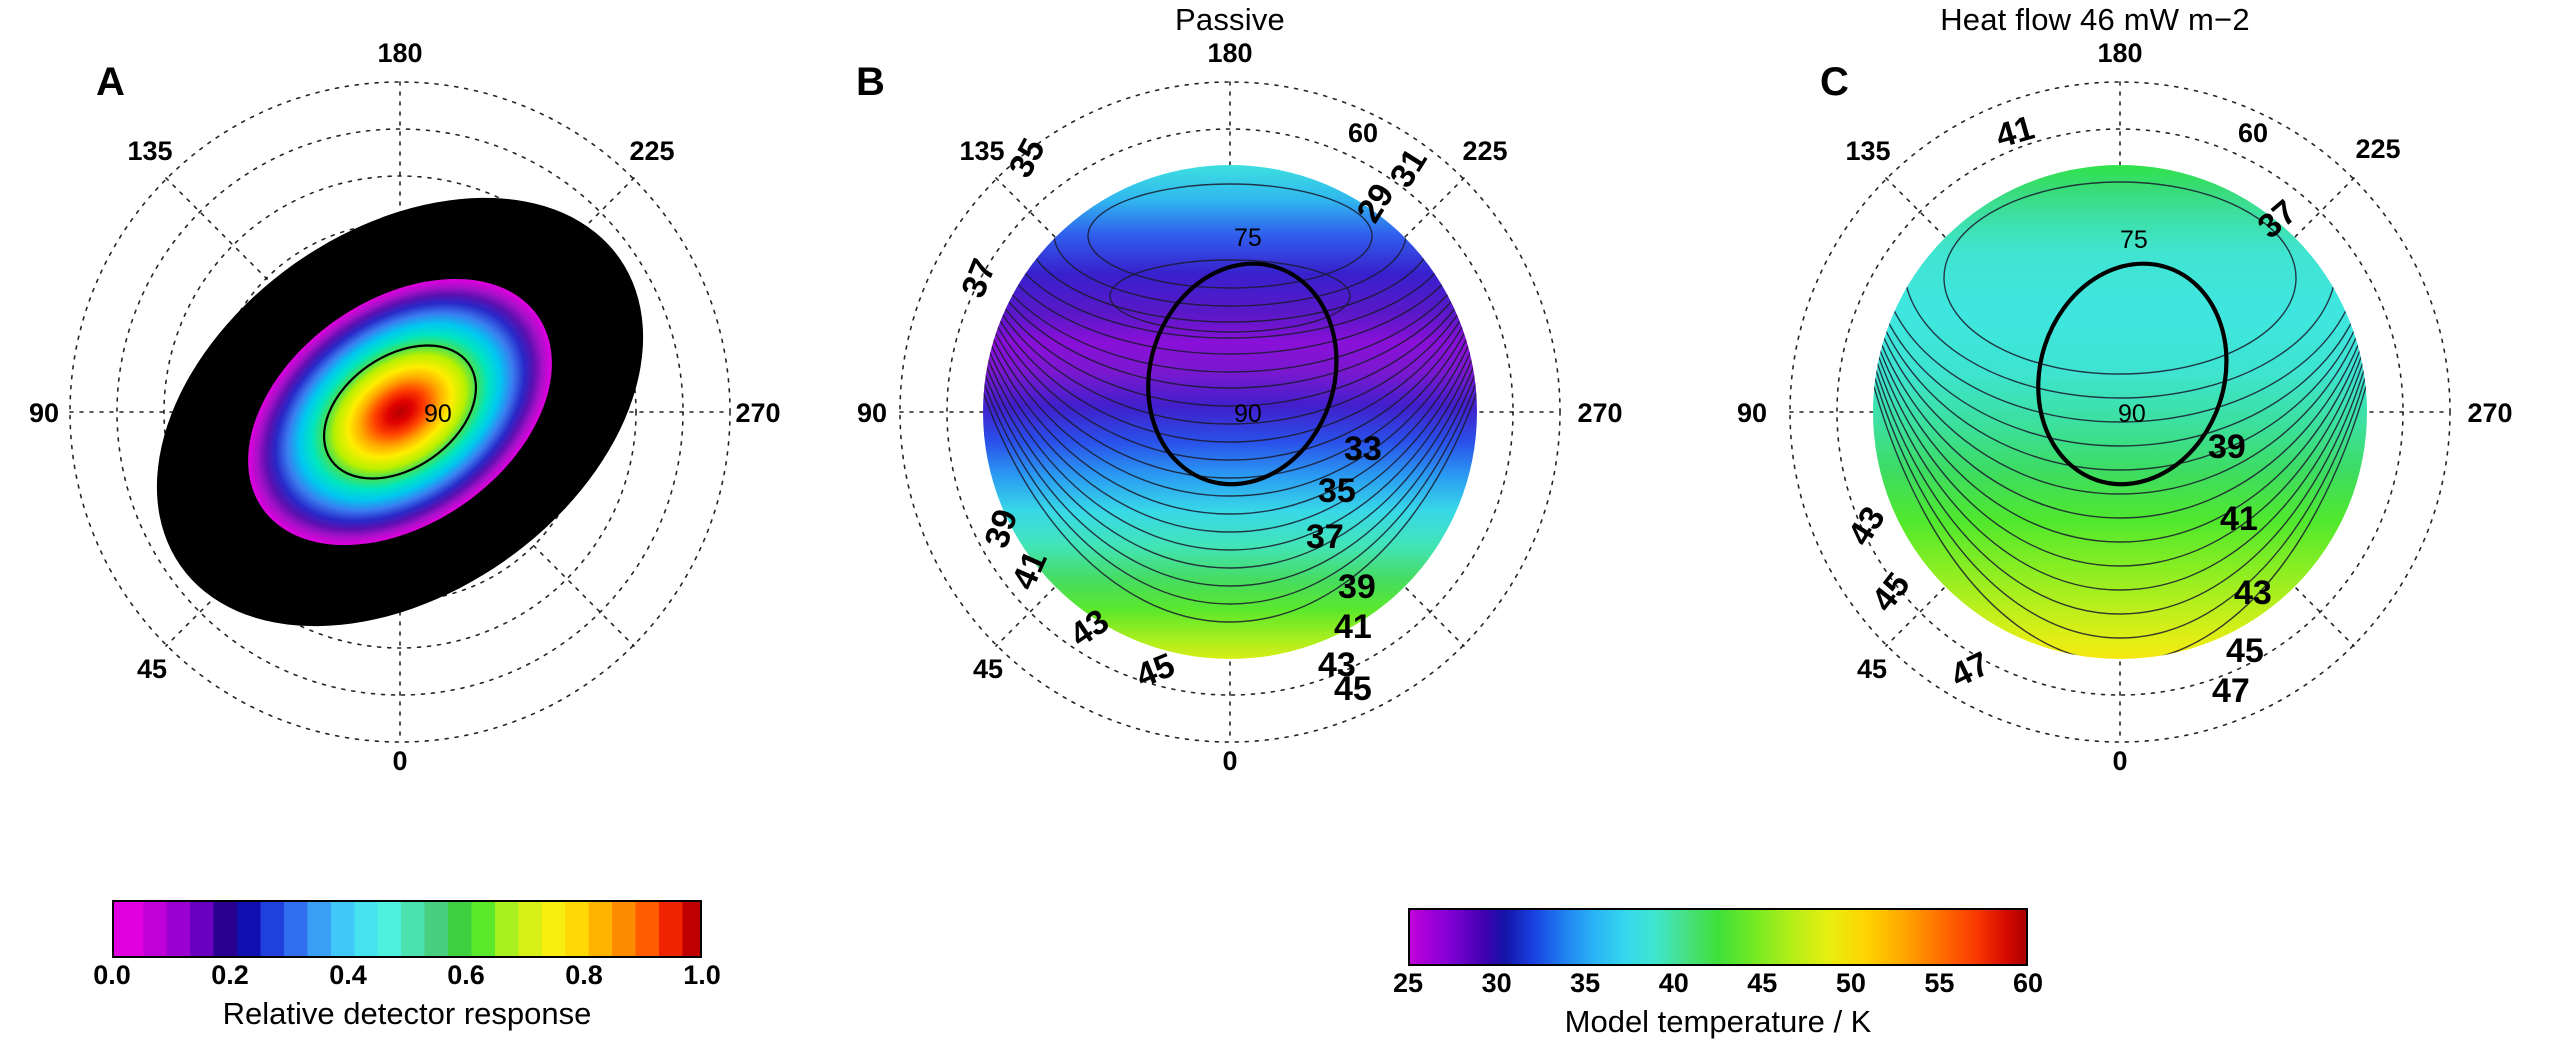 This screenshot has height=1056, width=2560. I want to click on panel-b-azimuth-label-135: 135, so click(981, 151).